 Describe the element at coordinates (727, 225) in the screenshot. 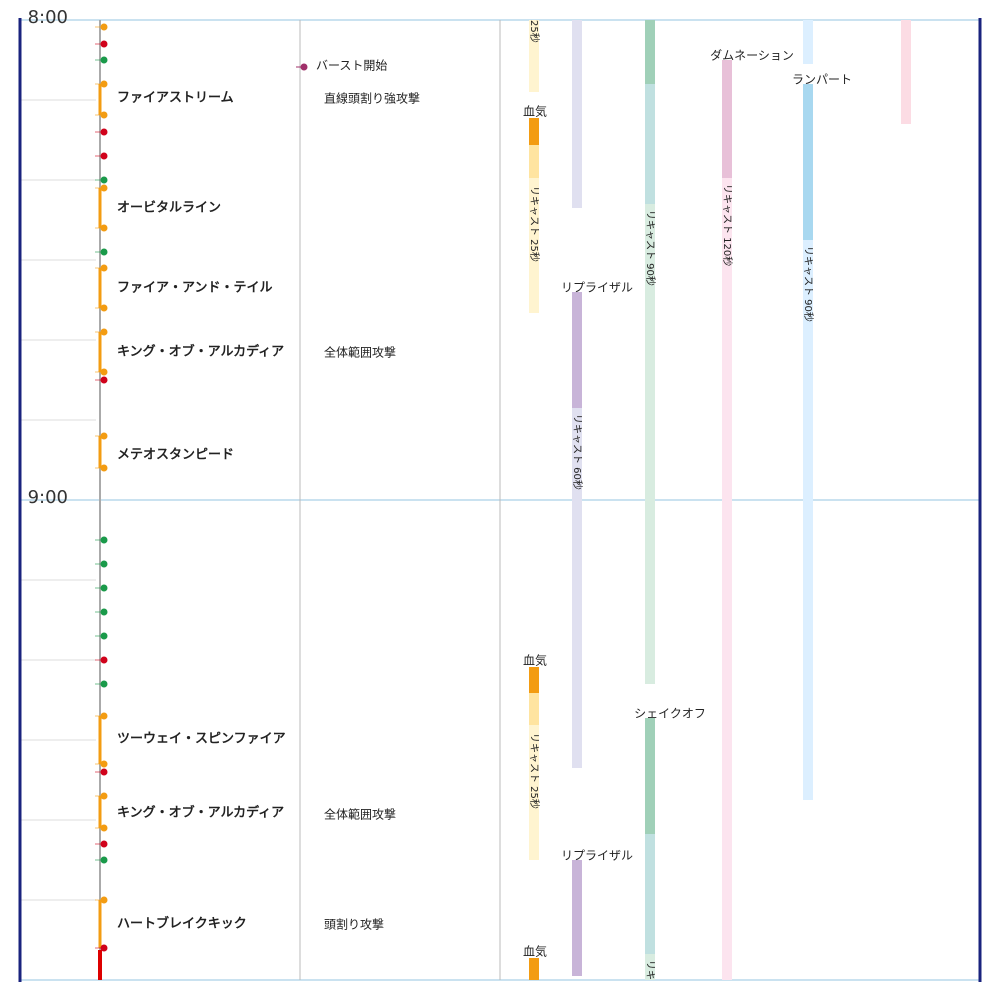

I see `recast-label: リキャスト 120秒` at that location.